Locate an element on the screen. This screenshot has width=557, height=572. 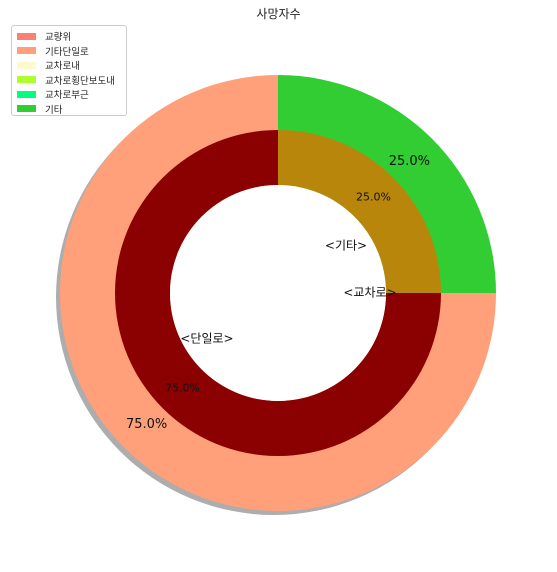
legend-label: 교차로부근 is located at coordinates (67, 96).